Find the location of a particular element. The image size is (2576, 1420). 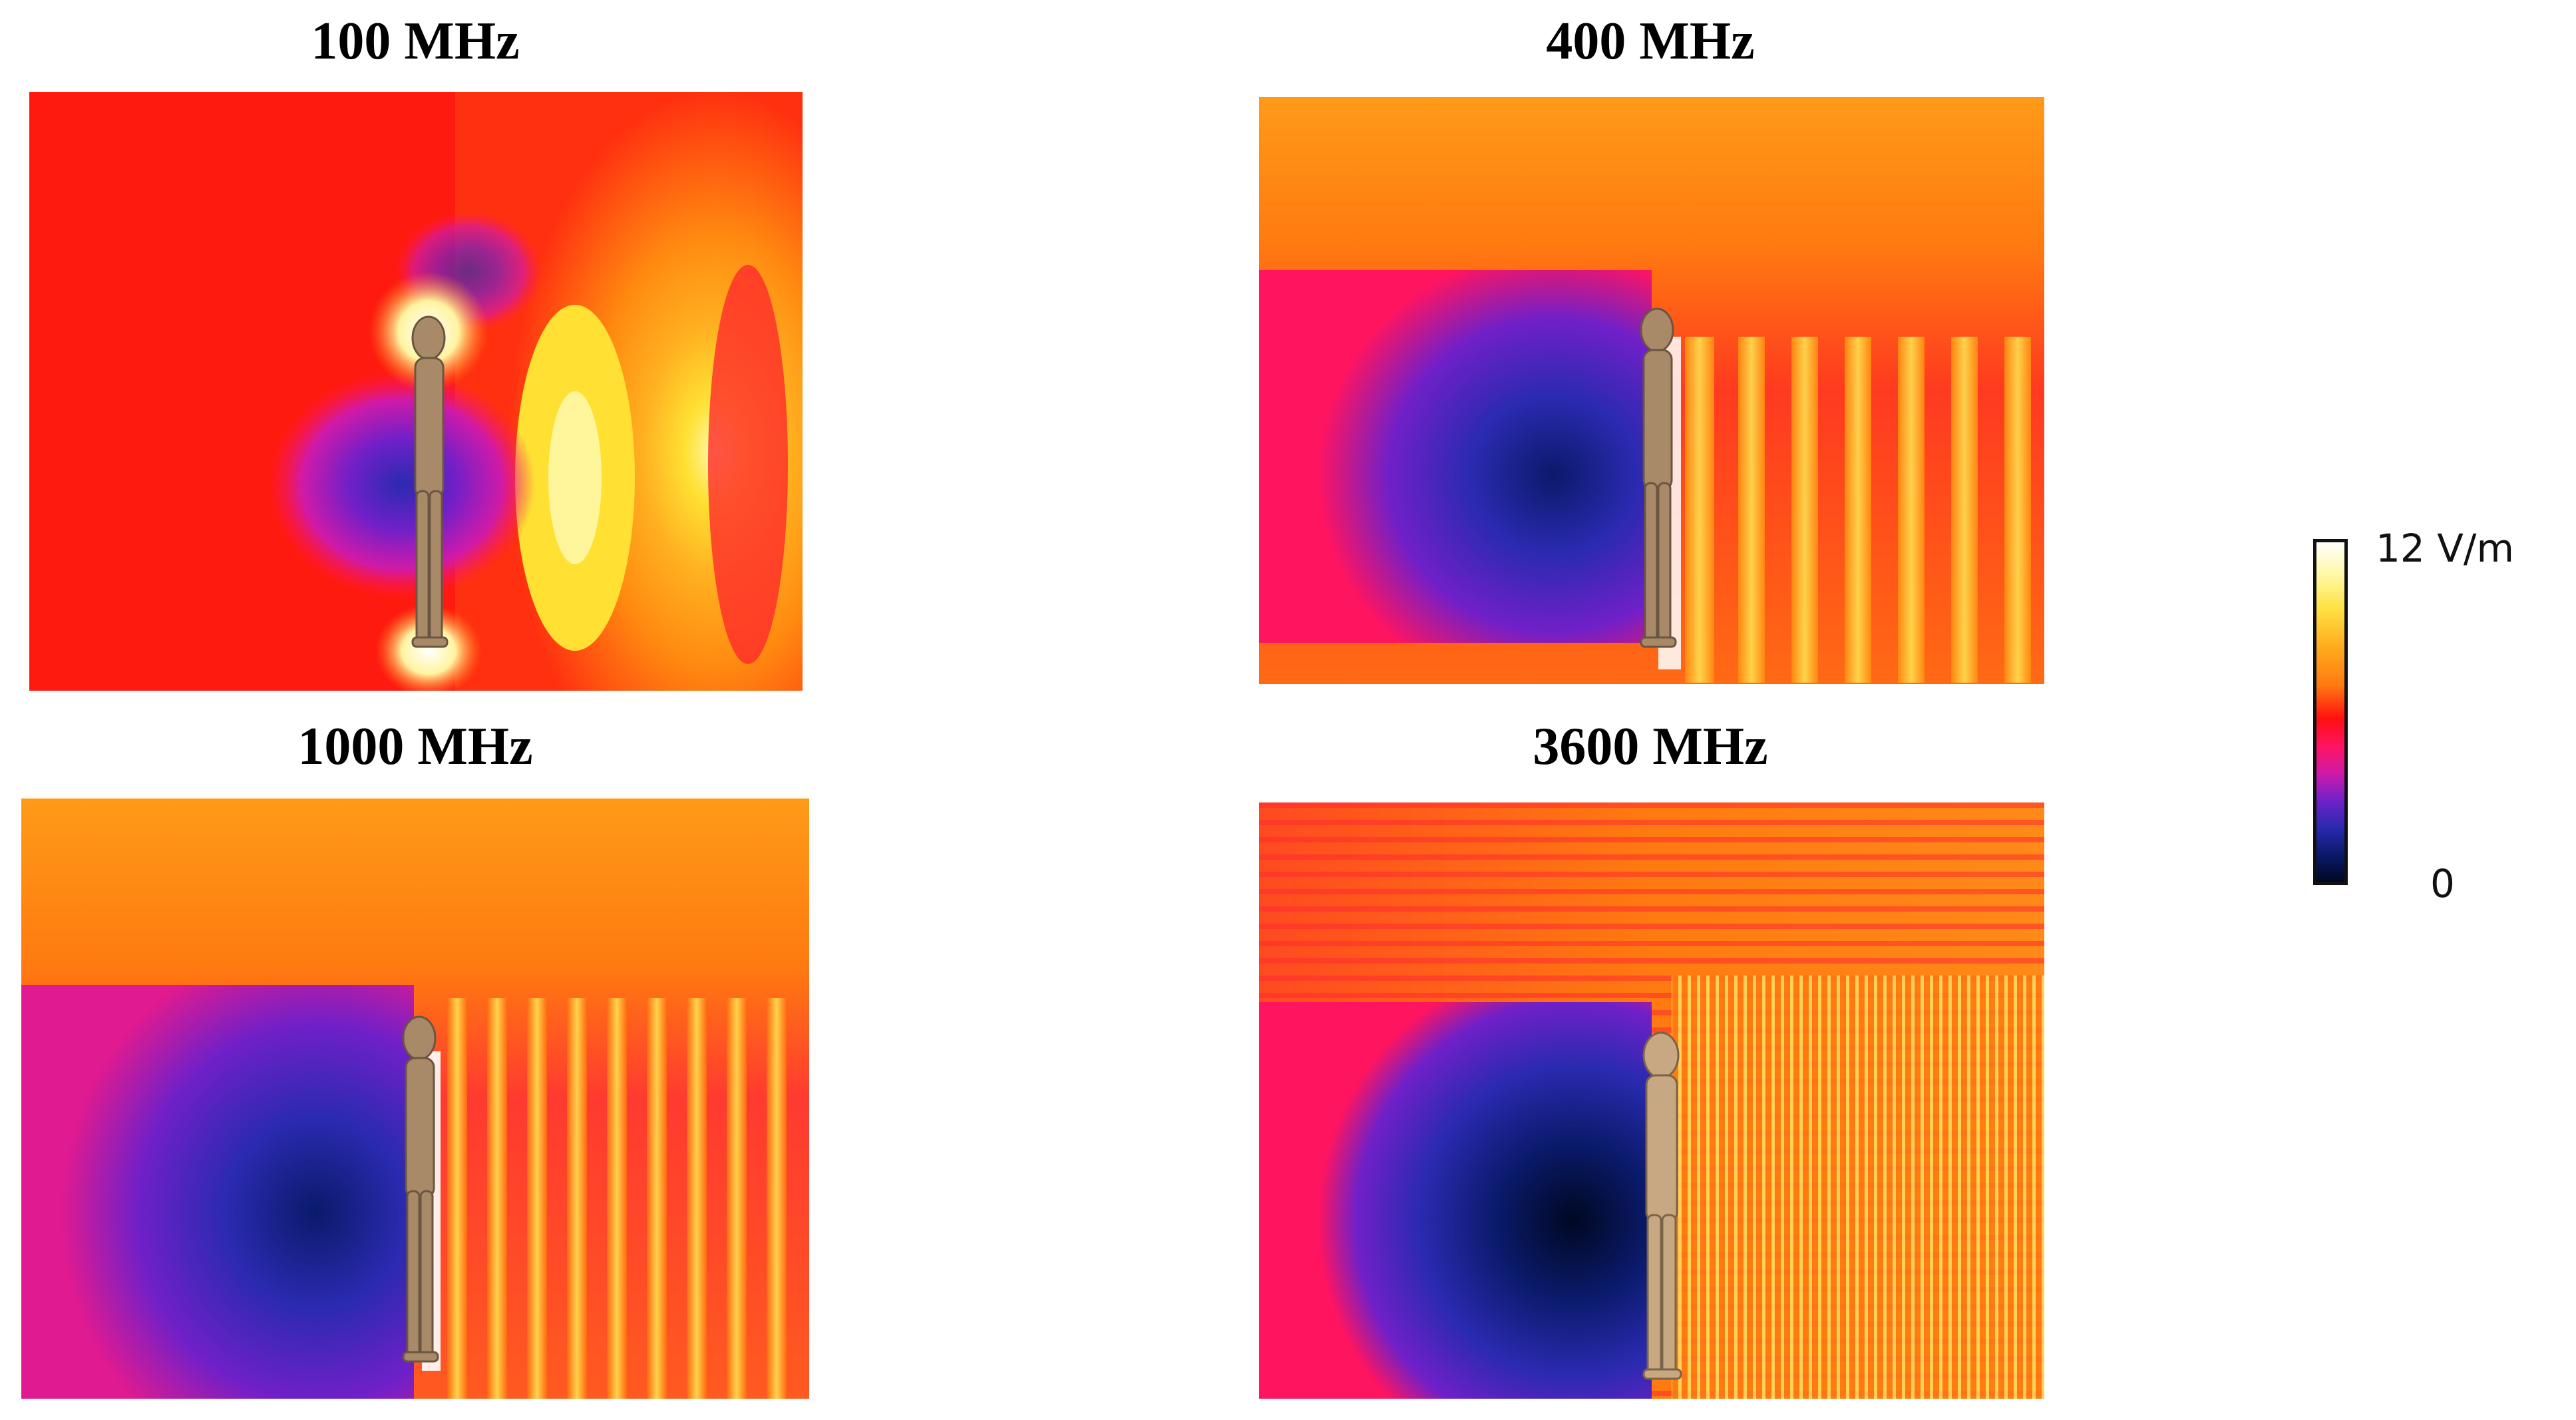

colorbar-max-label: 12 V/m is located at coordinates (2445, 548).